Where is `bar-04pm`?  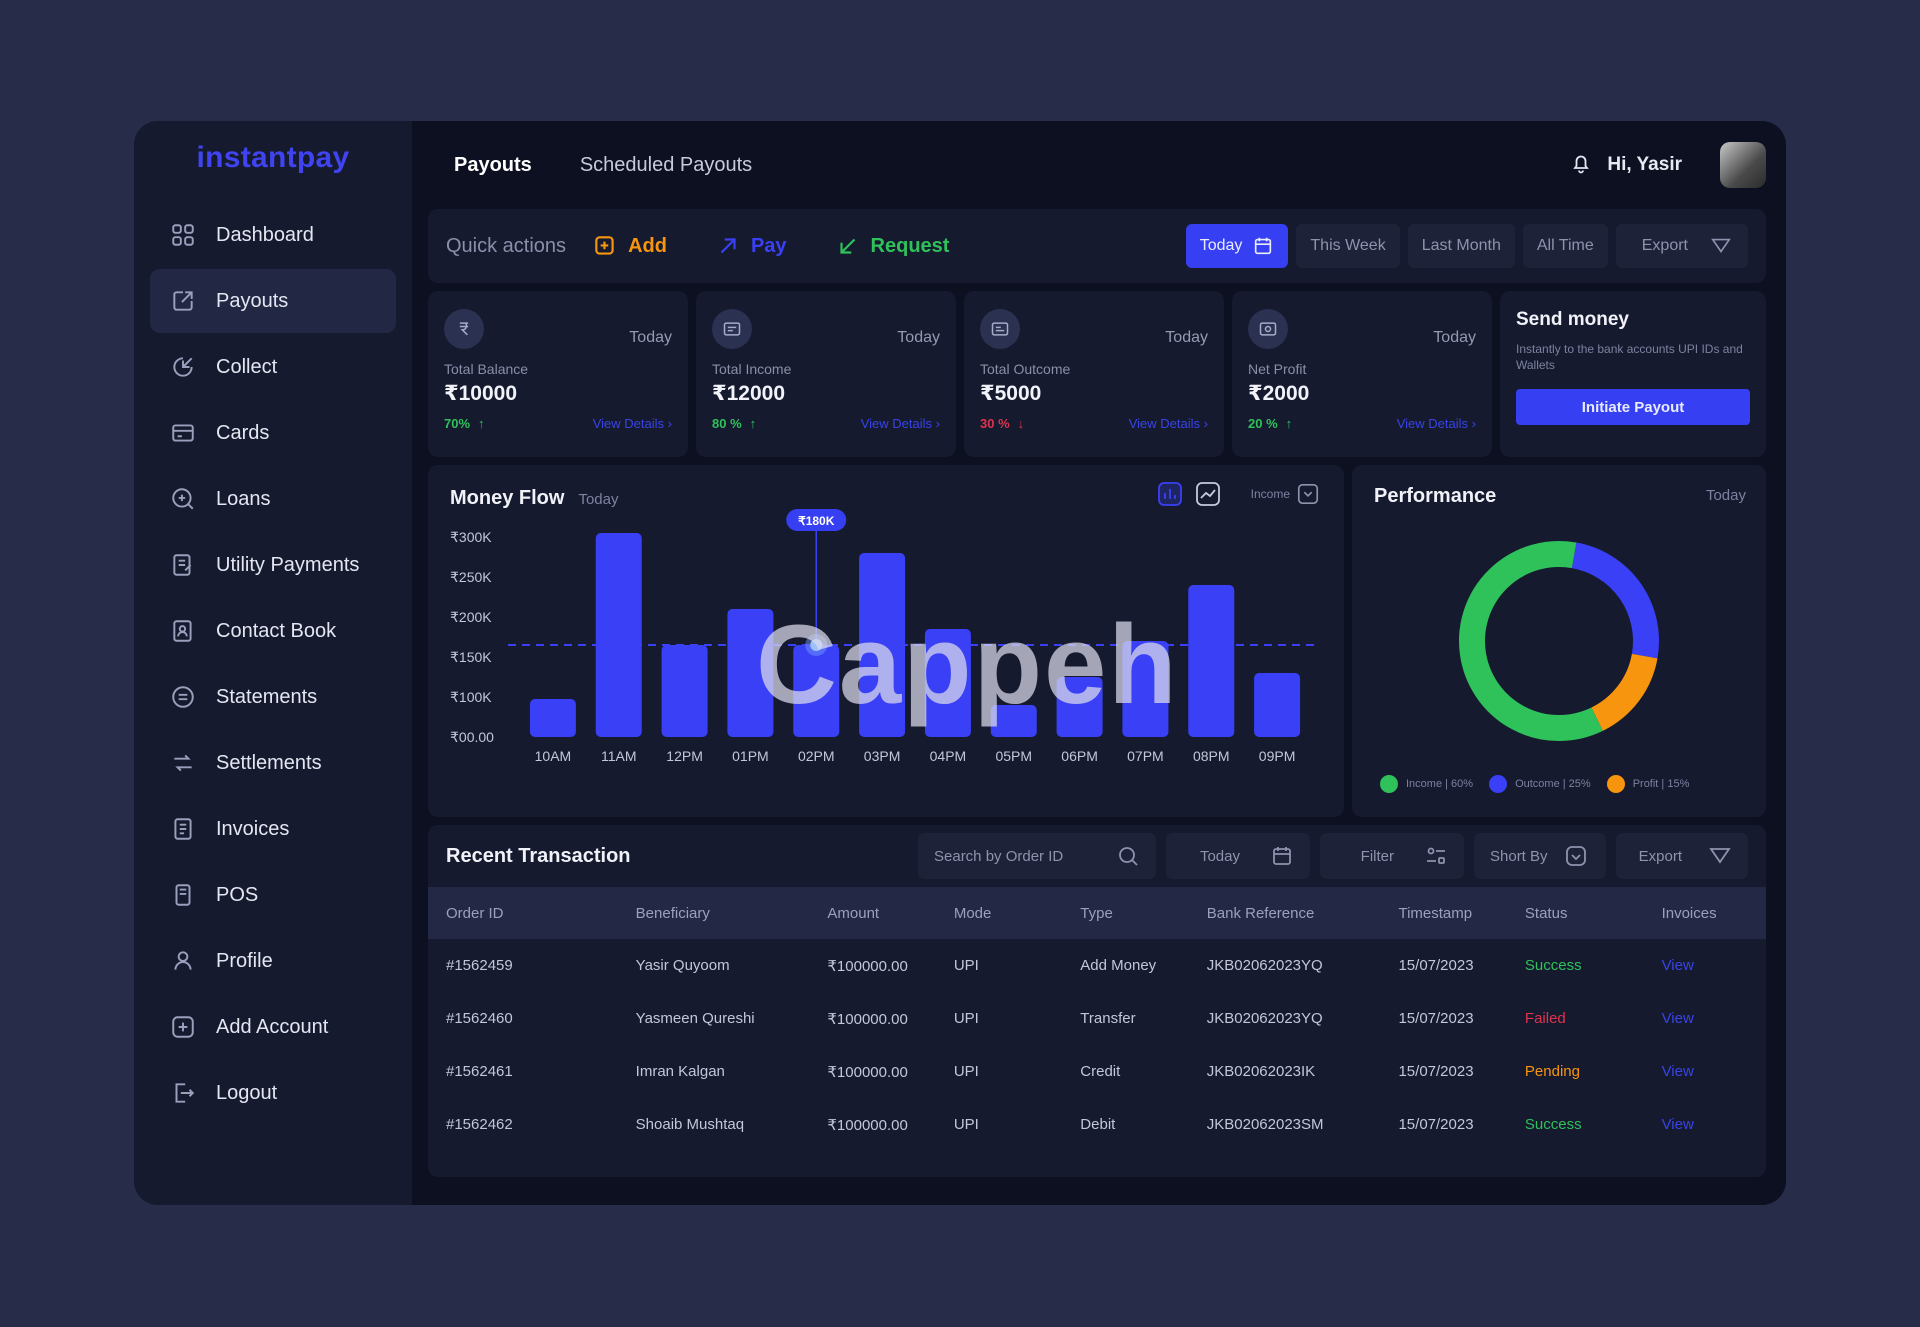
bar-04pm is located at coordinates (947, 683).